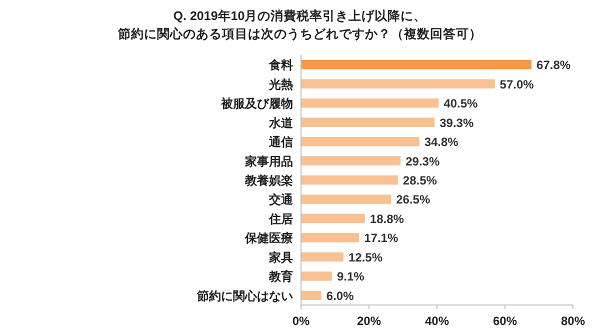  I want to click on data-label: 26.5%, so click(413, 199).